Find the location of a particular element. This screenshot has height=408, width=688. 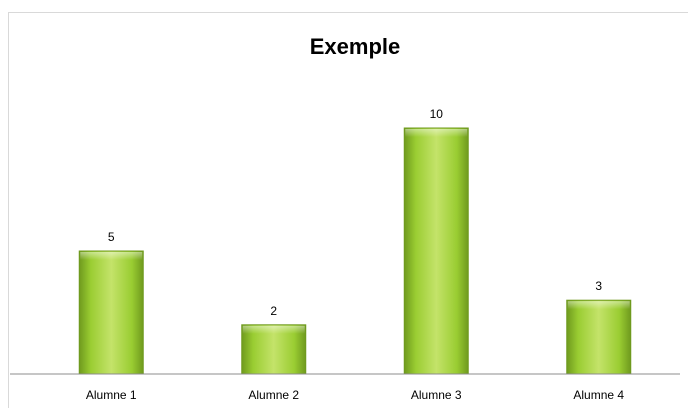

data-label-2: 2 is located at coordinates (273, 311).